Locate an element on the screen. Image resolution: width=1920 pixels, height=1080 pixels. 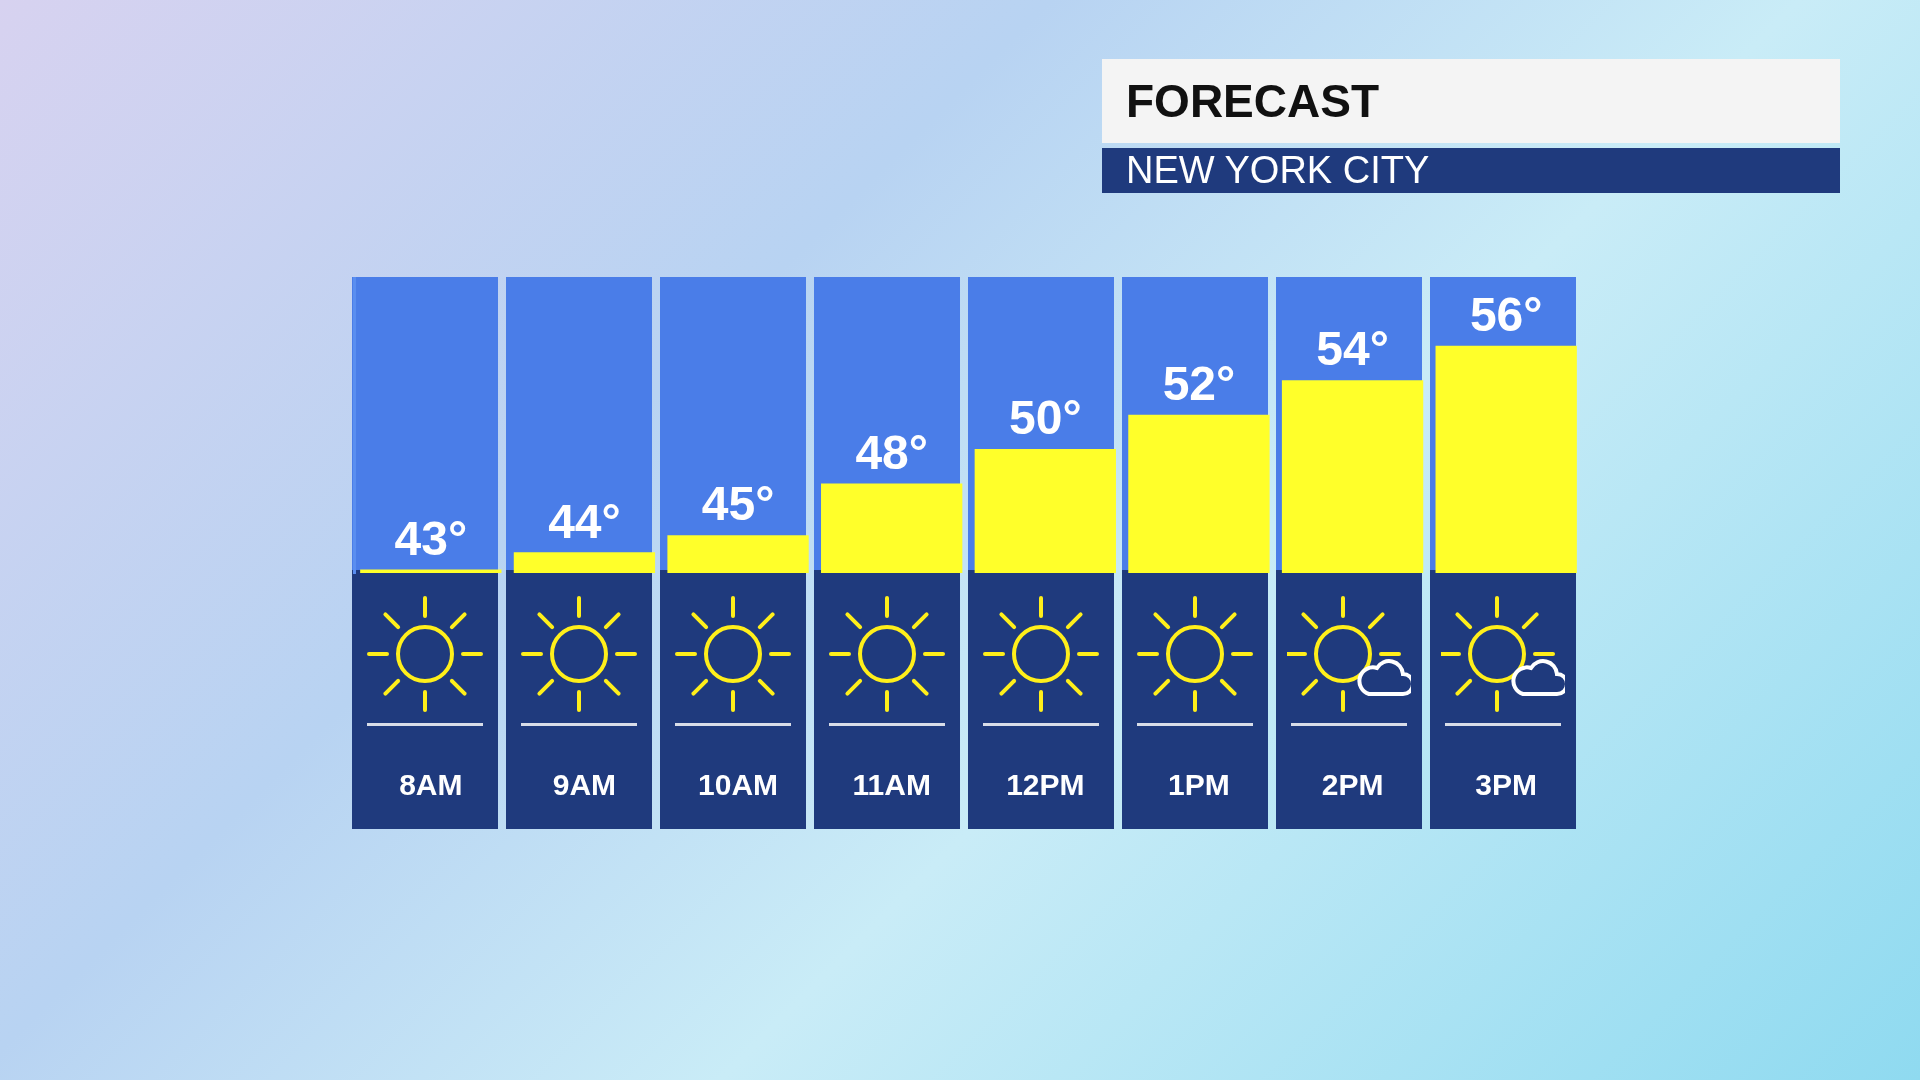
x-tick-label: 2PM is located at coordinates (1352, 785).